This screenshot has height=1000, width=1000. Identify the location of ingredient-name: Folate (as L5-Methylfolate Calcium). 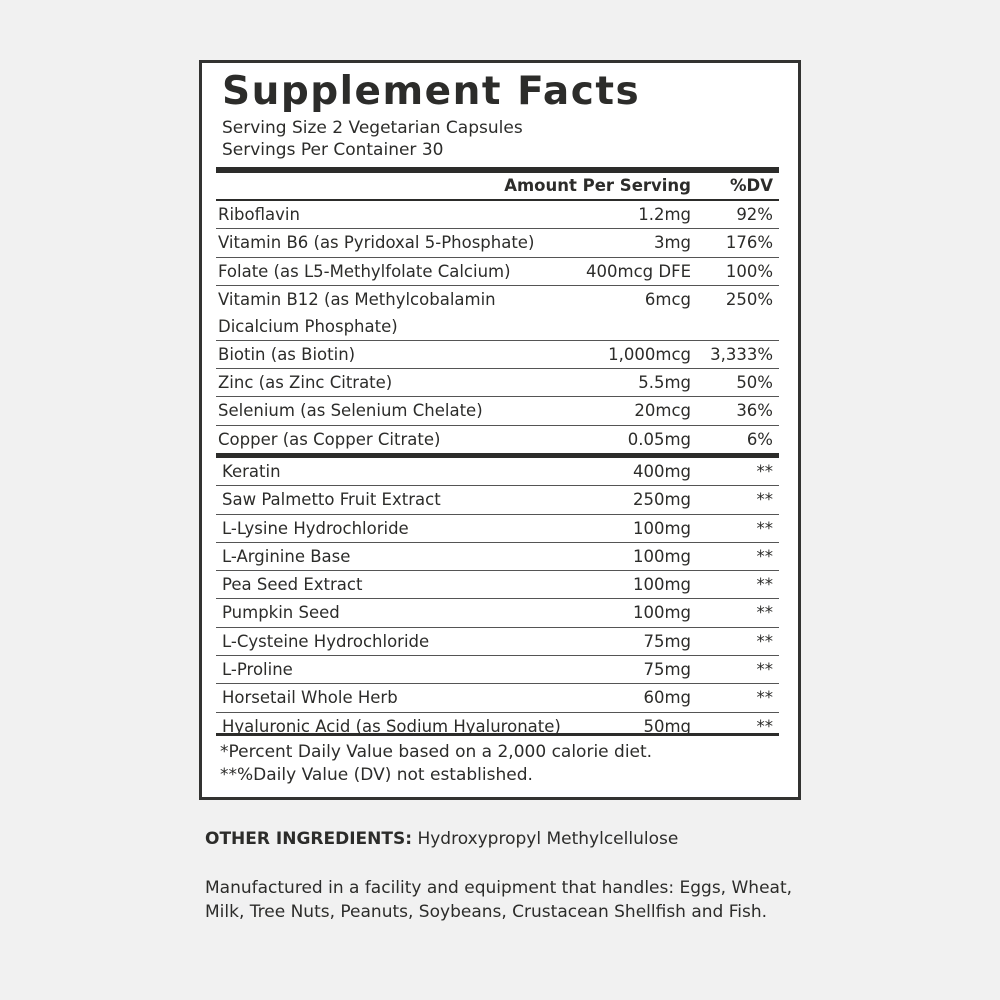
(364, 271).